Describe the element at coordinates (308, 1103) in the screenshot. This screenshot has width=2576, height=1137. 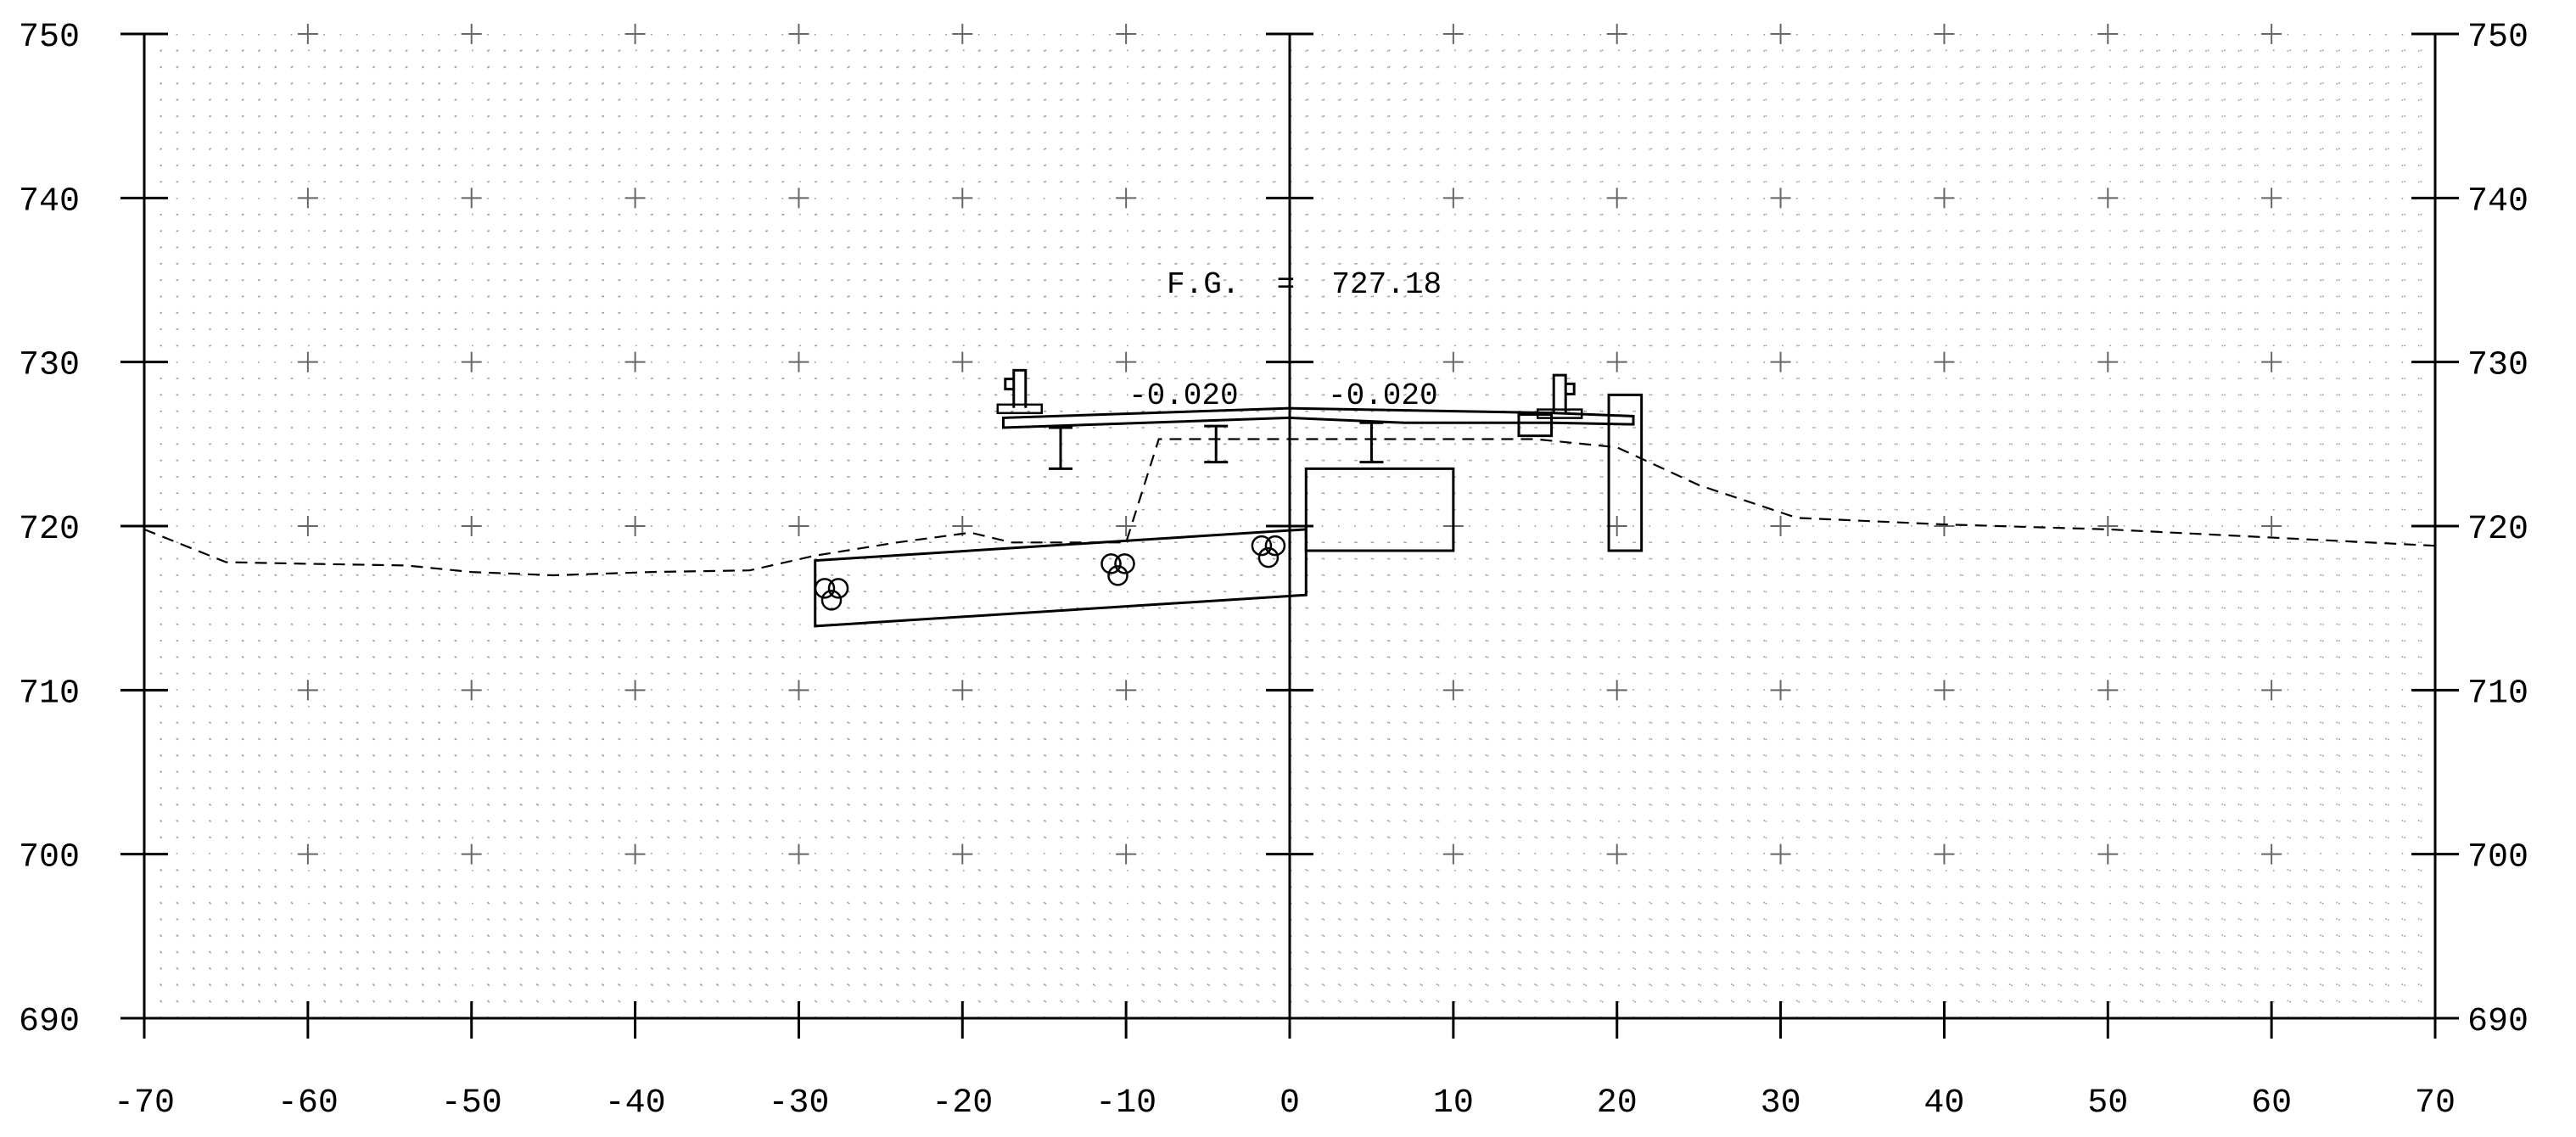
I see `x-tick-label: -60` at that location.